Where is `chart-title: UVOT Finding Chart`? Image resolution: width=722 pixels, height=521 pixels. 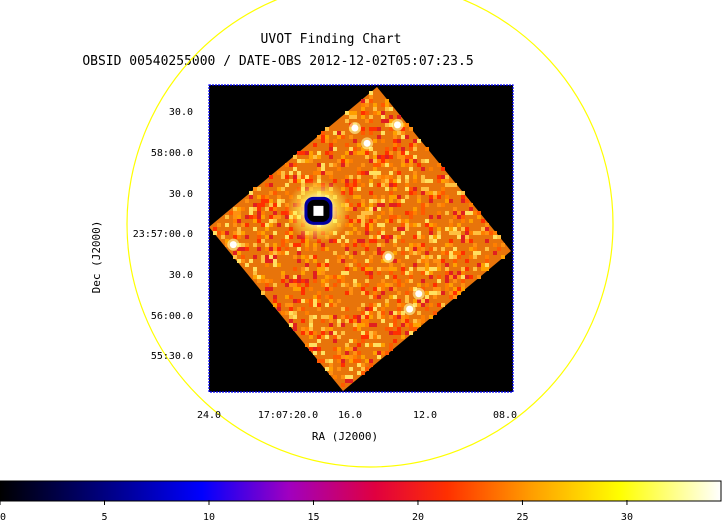
chart-title: UVOT Finding Chart is located at coordinates (331, 39).